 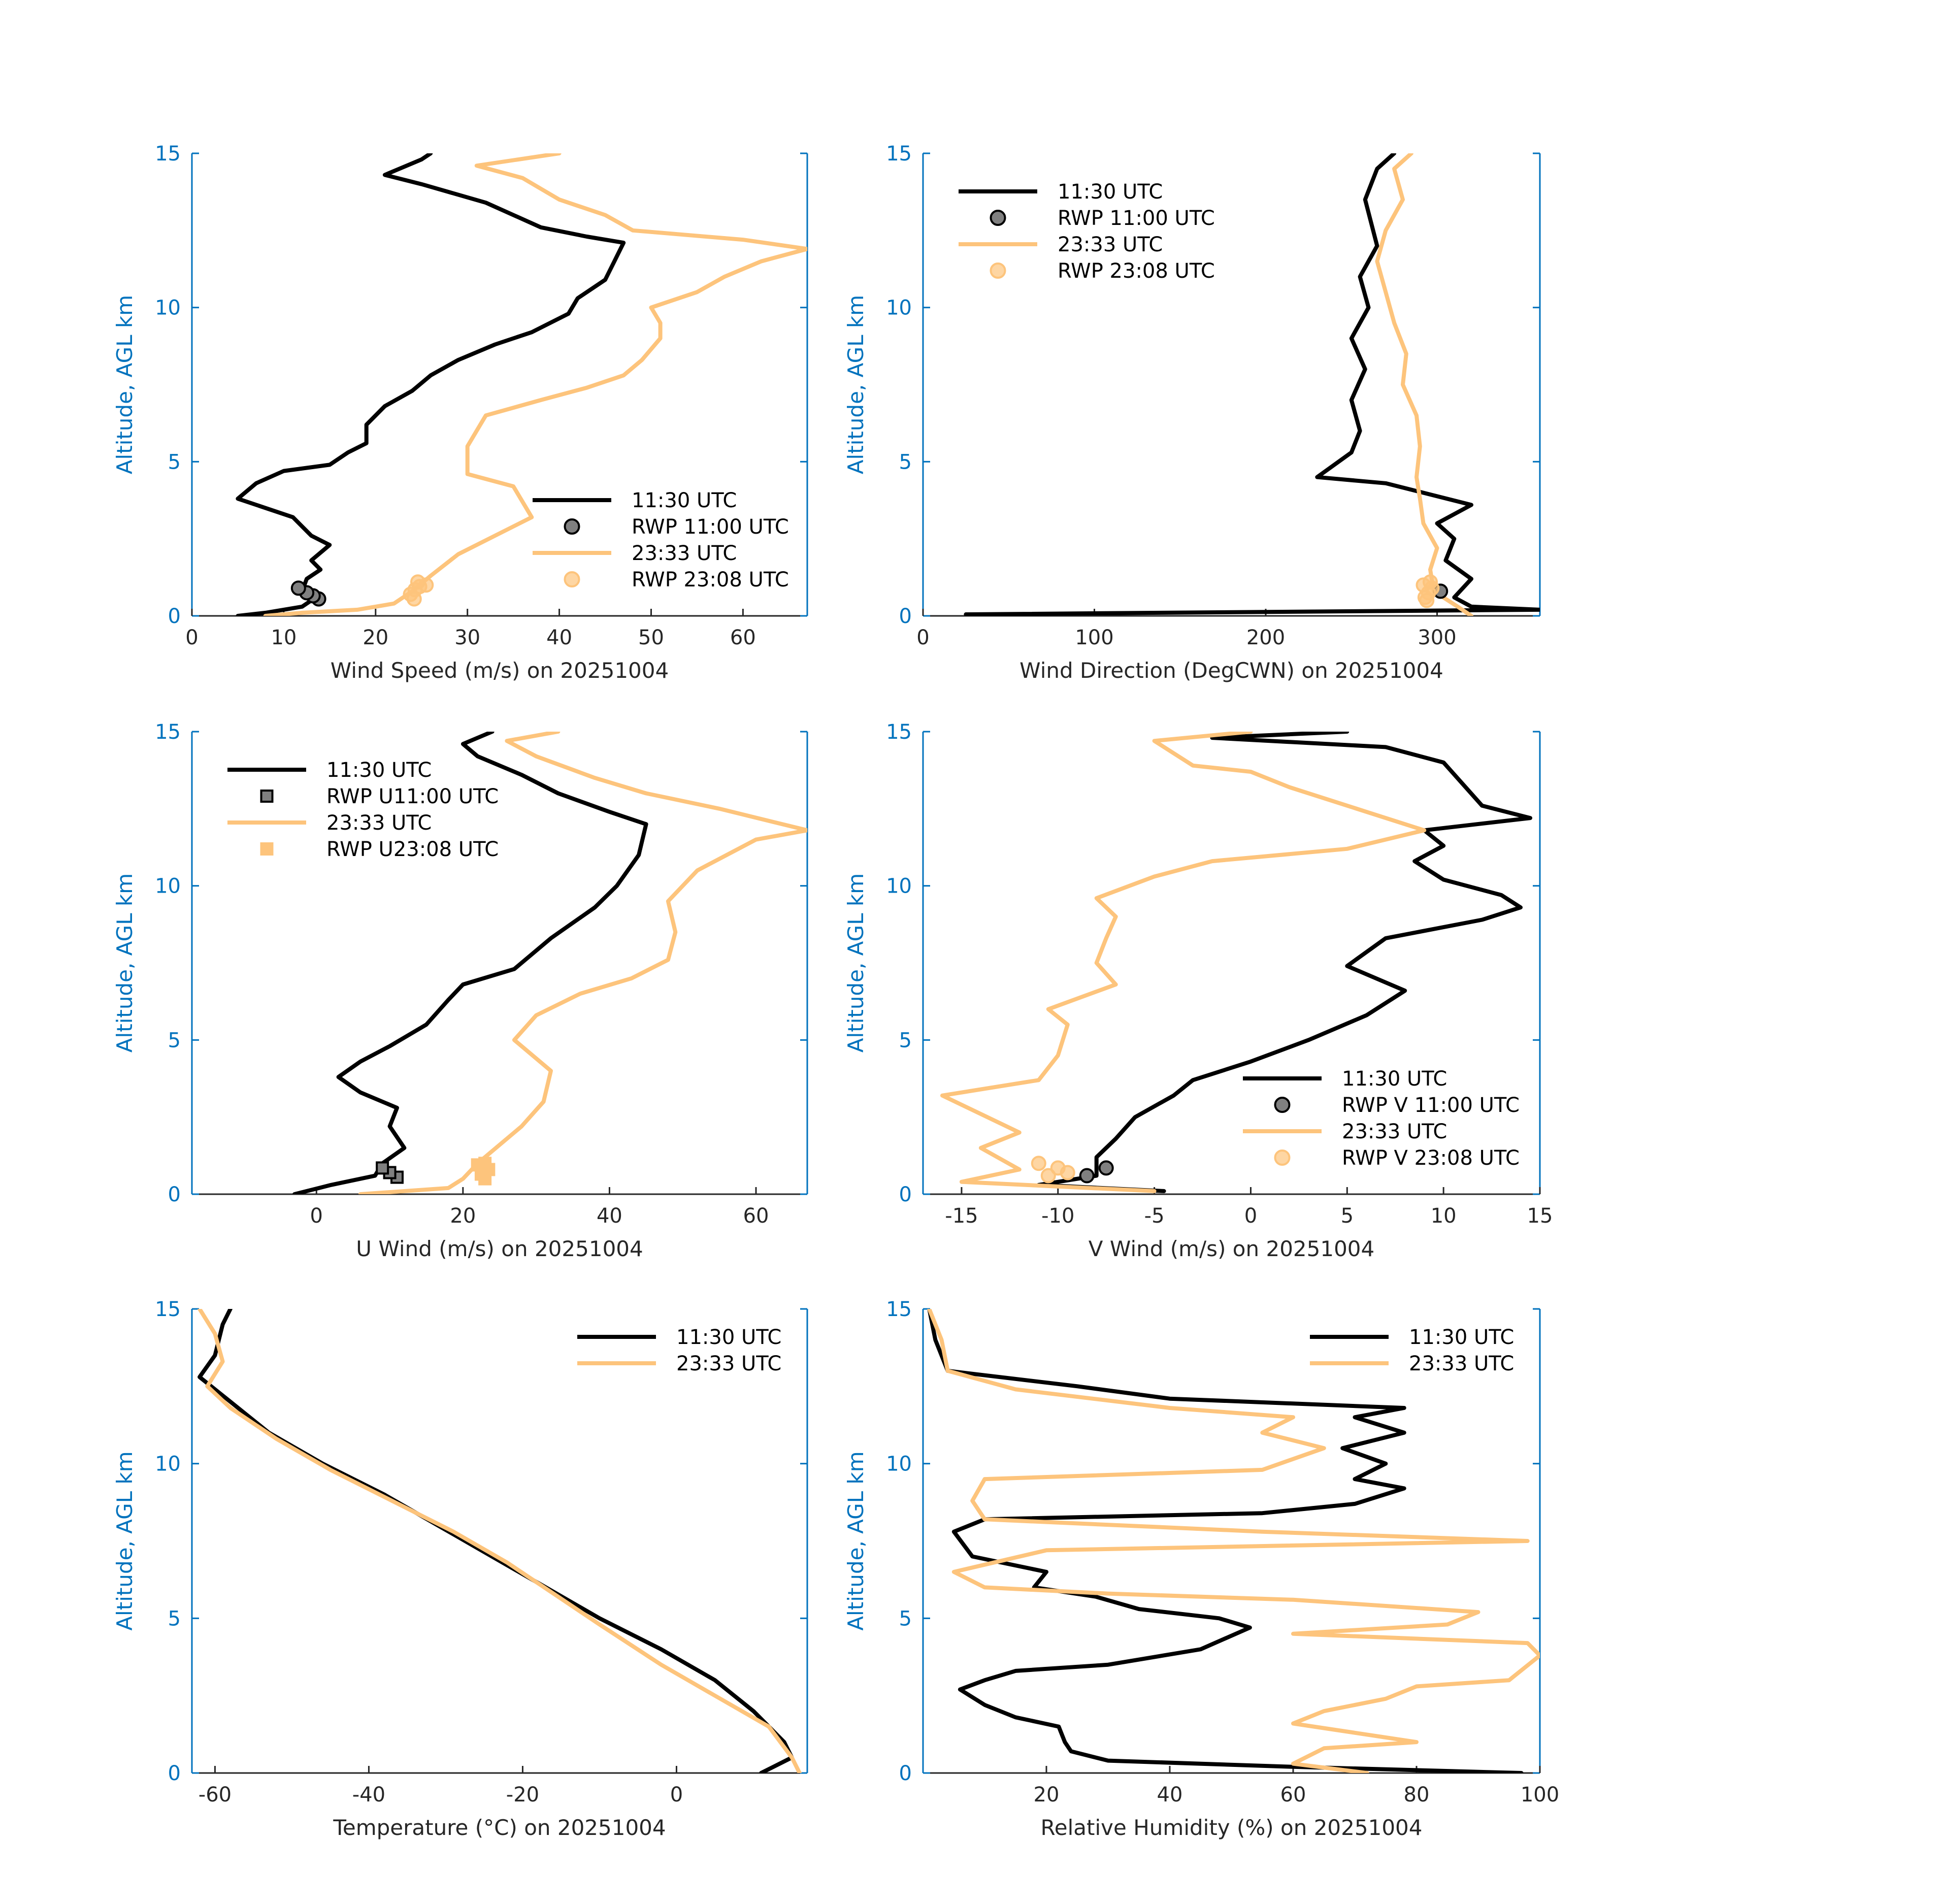 I want to click on x-tick-label: 15, so click(x=1540, y=1216).